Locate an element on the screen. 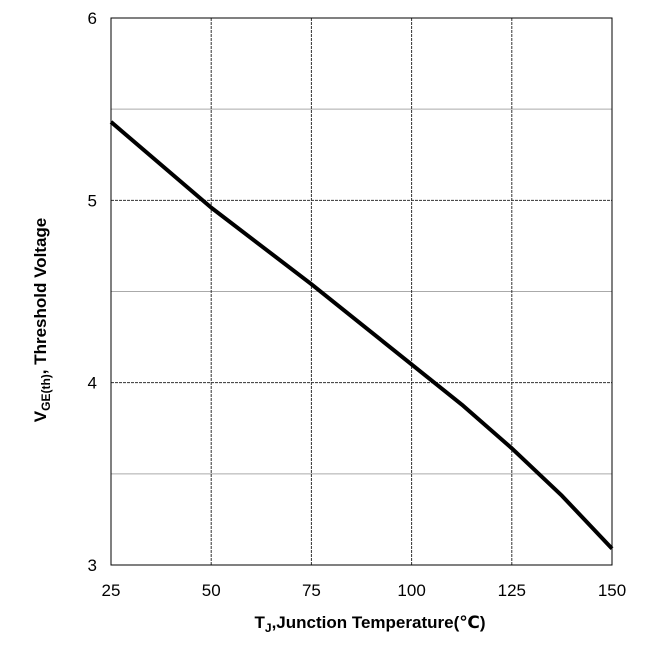 Image resolution: width=653 pixels, height=647 pixels. x-label-main: T is located at coordinates (260, 622).